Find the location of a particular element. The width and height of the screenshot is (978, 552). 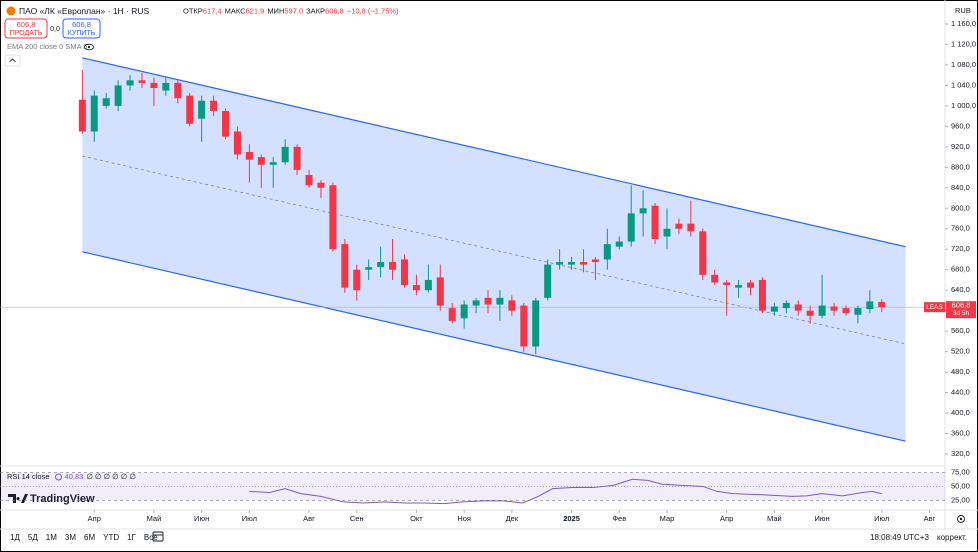

rsi-line is located at coordinates (565, 491).